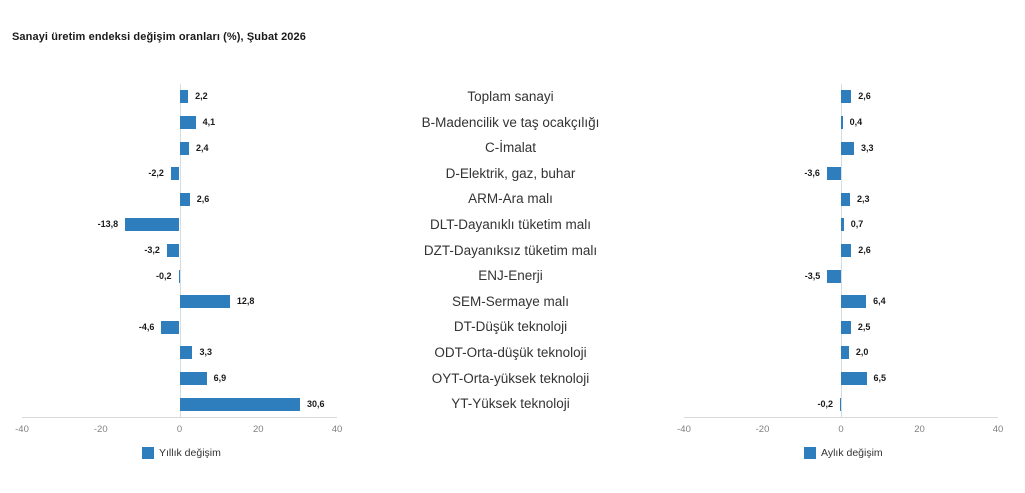  What do you see at coordinates (810, 453) in the screenshot?
I see `legend-swatch-monthly` at bounding box center [810, 453].